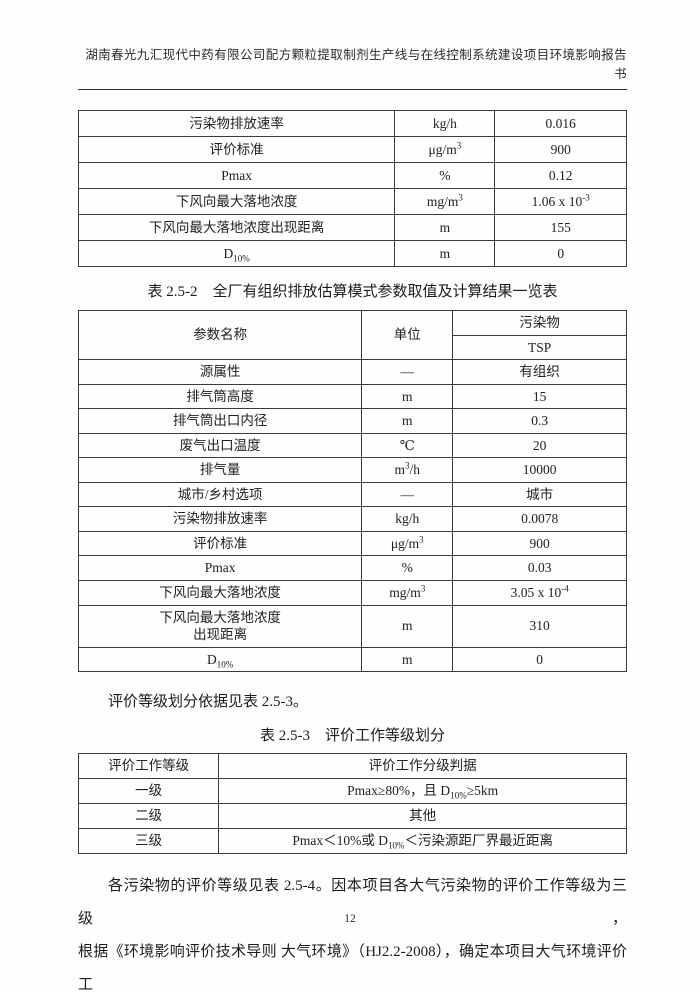 This screenshot has width=700, height=1002. I want to click on table-row: 污染物排放速率 kg/h 0.016, so click(352, 123).